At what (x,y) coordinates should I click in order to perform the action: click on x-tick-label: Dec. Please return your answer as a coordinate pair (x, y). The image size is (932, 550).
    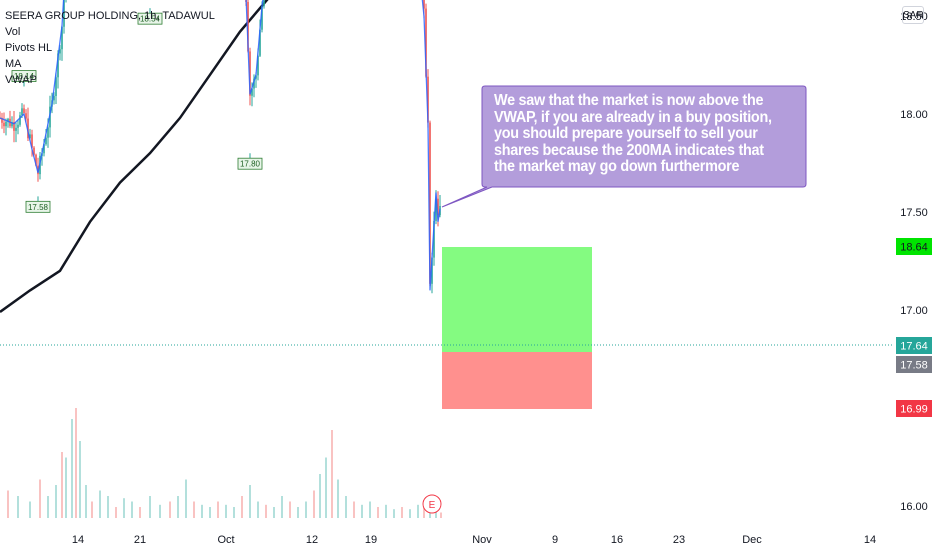
    Looking at the image, I should click on (752, 540).